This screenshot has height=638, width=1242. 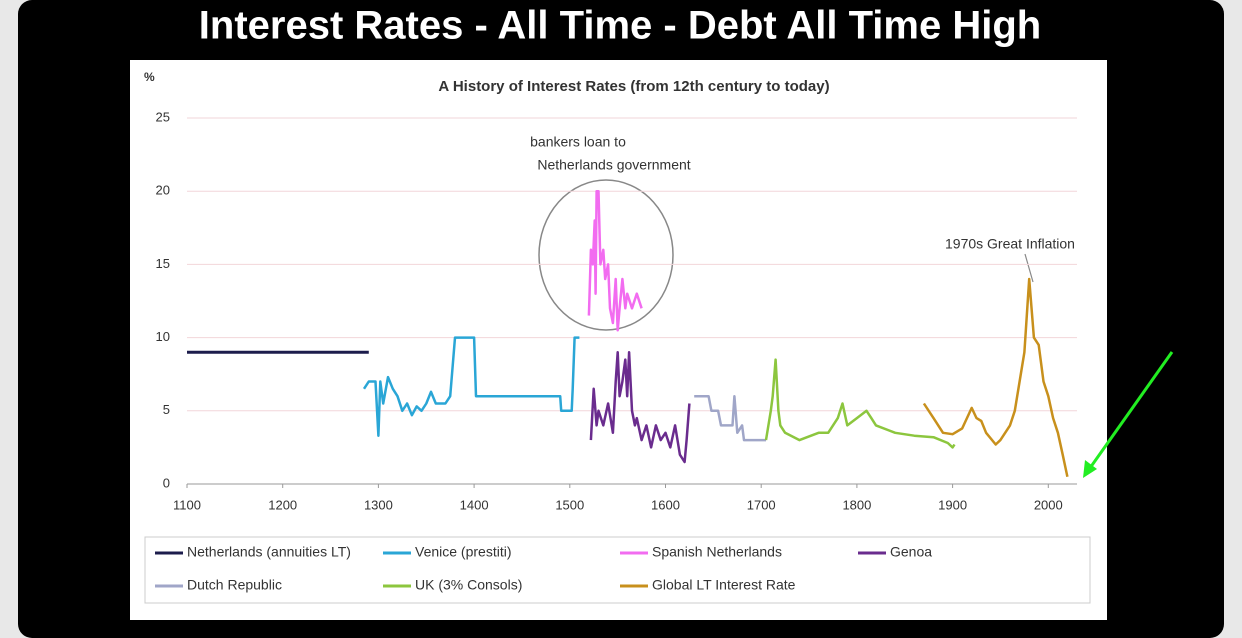 I want to click on annotation: Netherlands government, so click(x=613, y=165).